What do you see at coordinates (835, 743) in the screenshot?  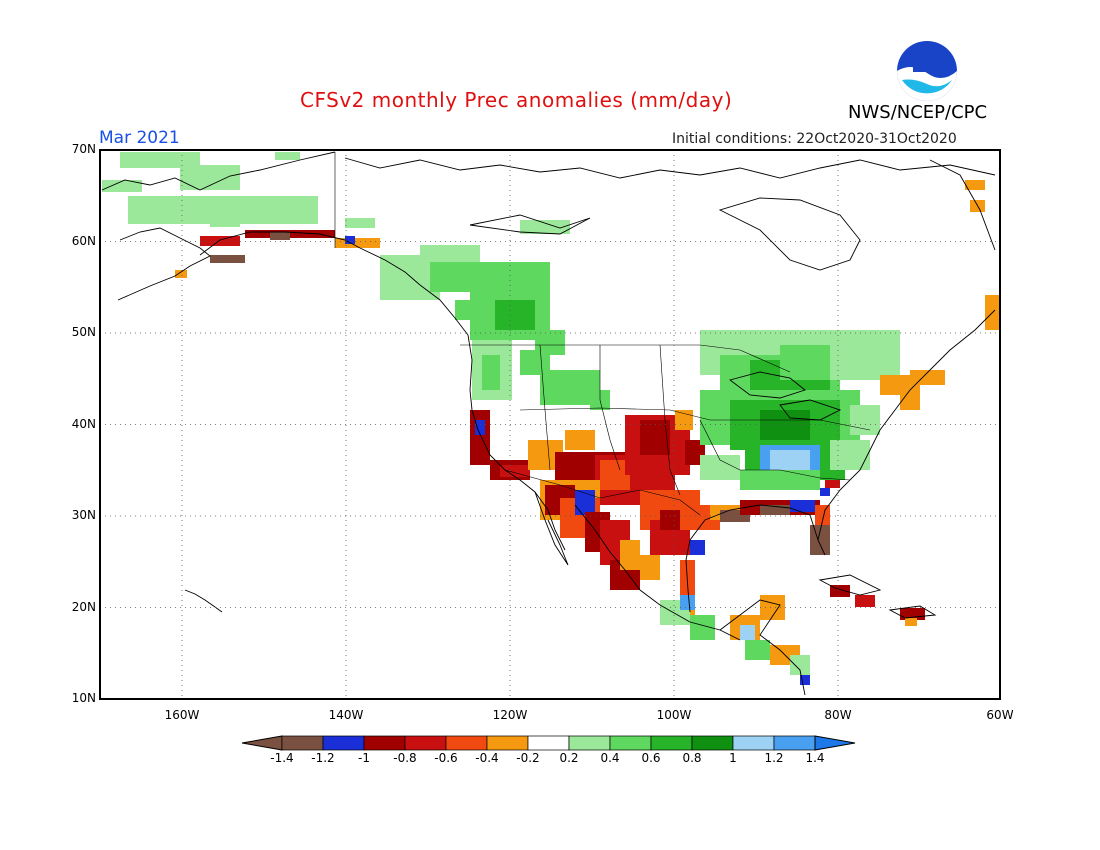 I see `colorbar-right-arrow` at bounding box center [835, 743].